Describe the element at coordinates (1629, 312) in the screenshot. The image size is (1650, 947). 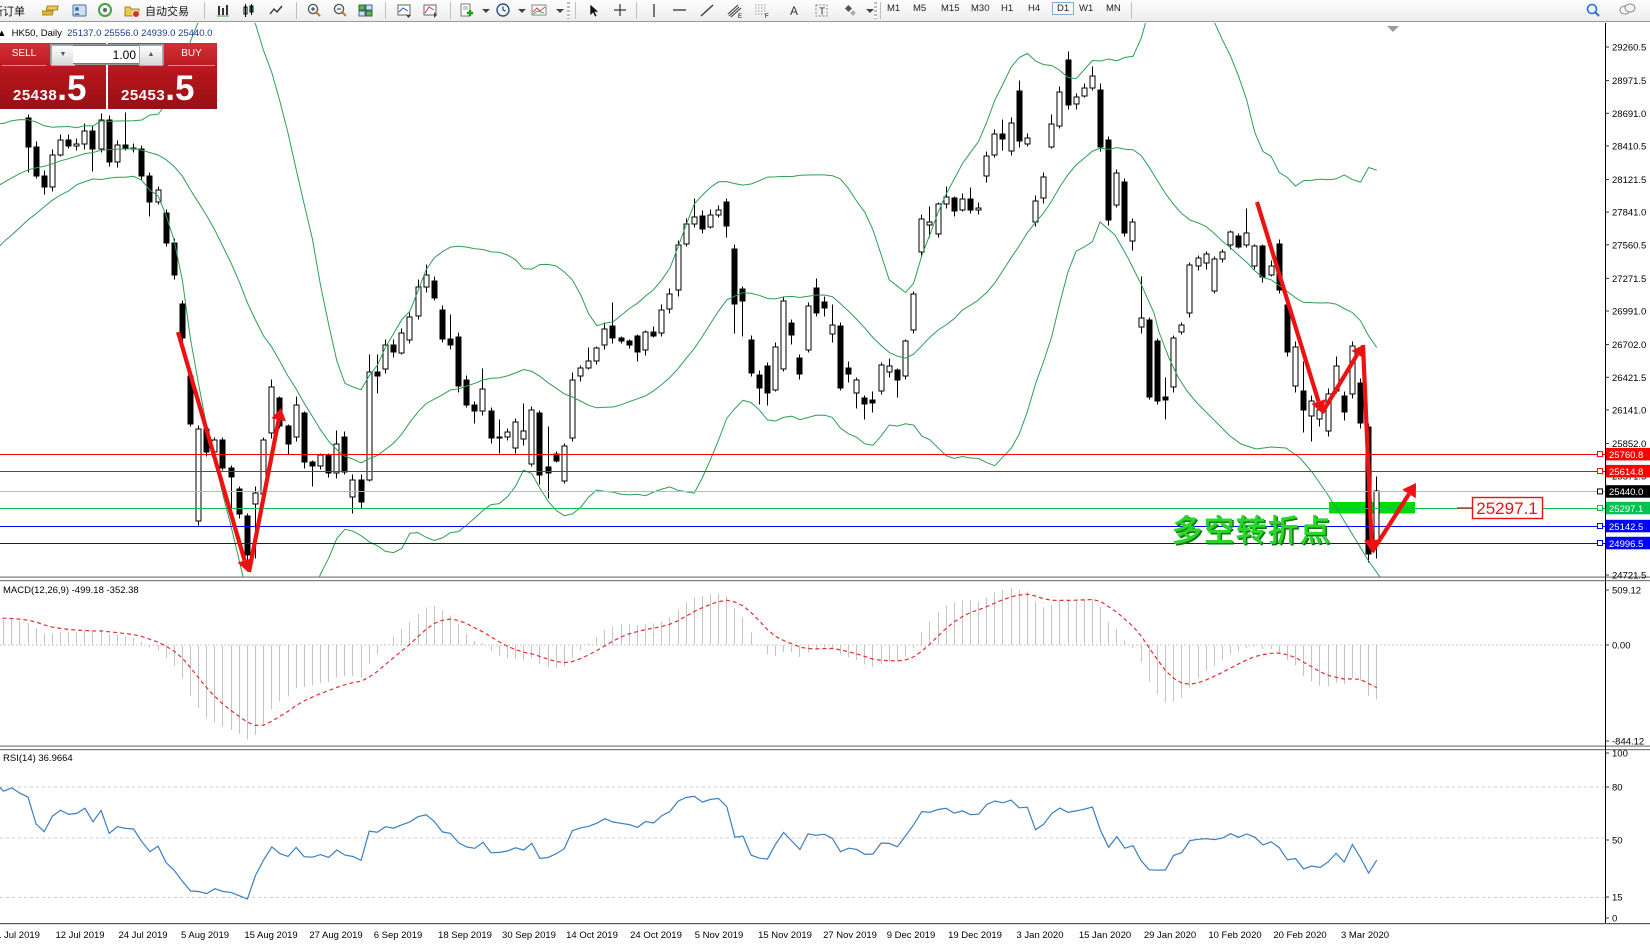
I see `svg-text: 26991.0` at that location.